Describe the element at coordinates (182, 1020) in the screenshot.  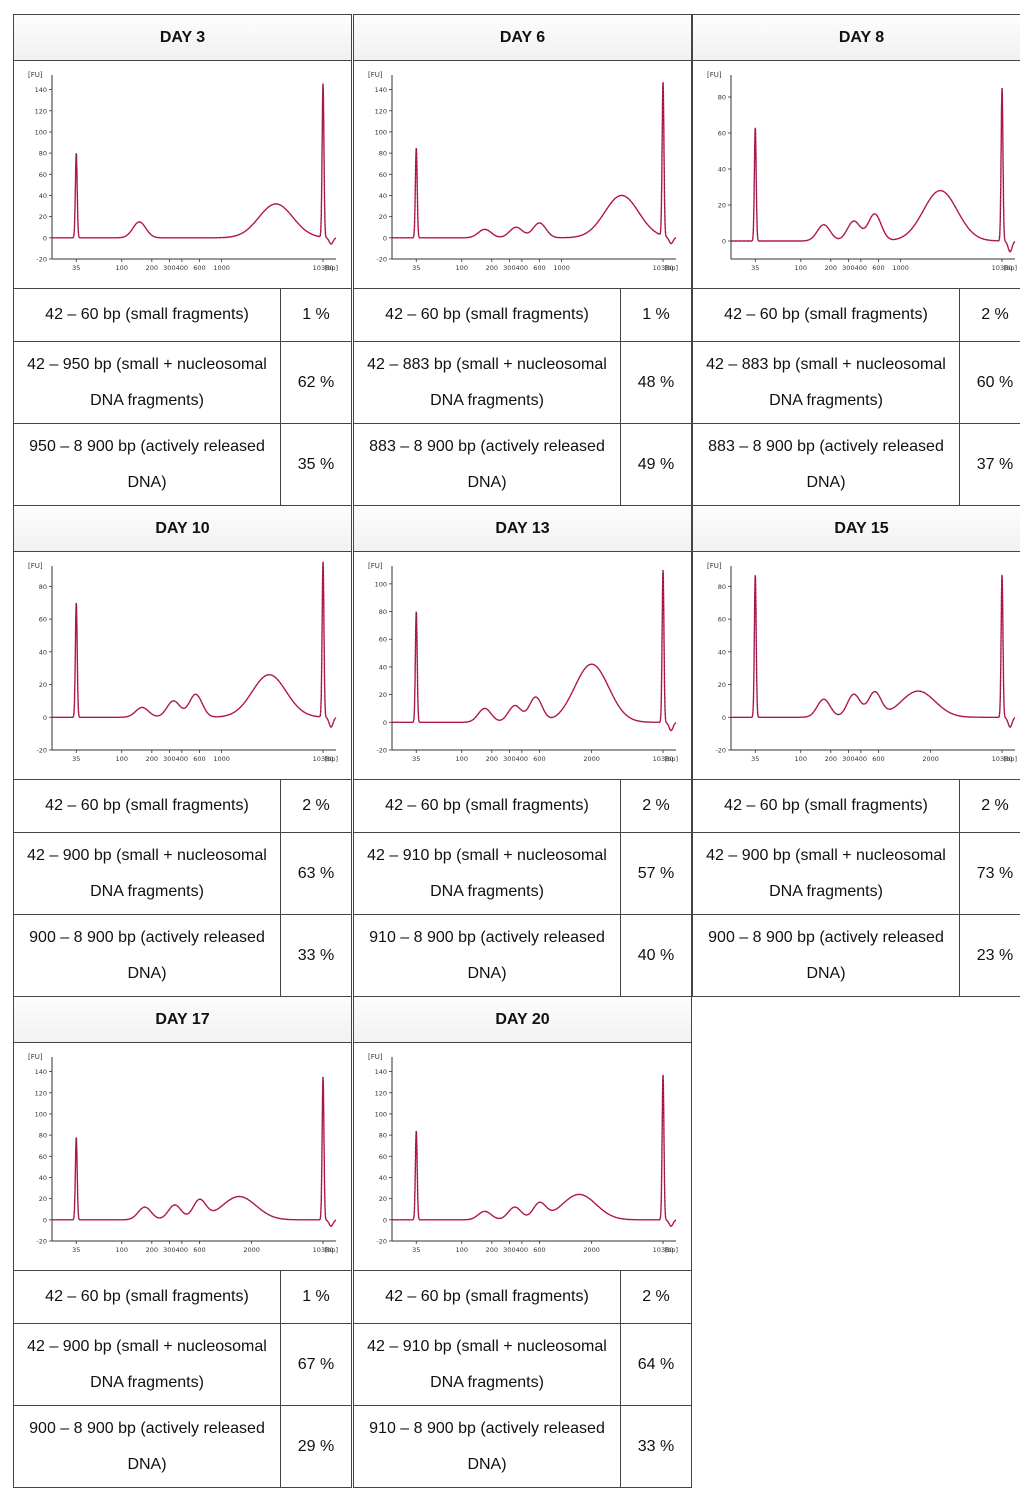
I see `panel-title: DAY 17` at that location.